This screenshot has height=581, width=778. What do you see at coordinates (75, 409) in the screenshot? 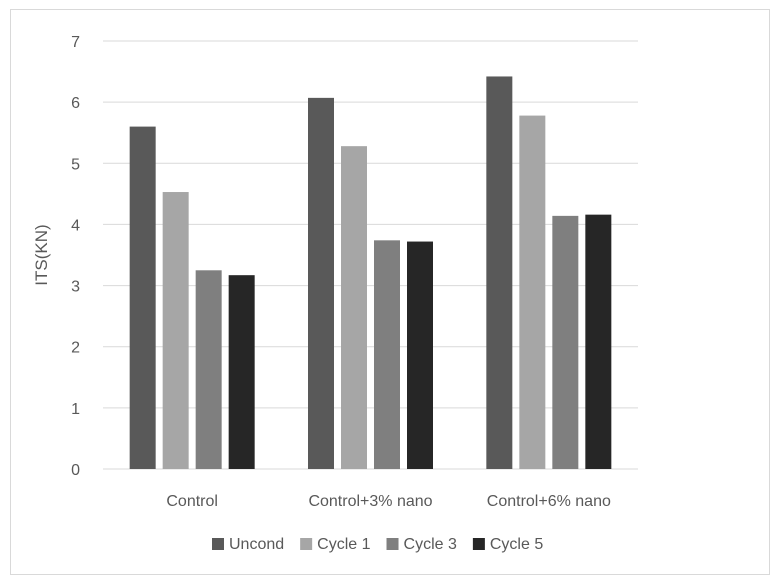
I see `y-tick-label: 1` at bounding box center [75, 409].